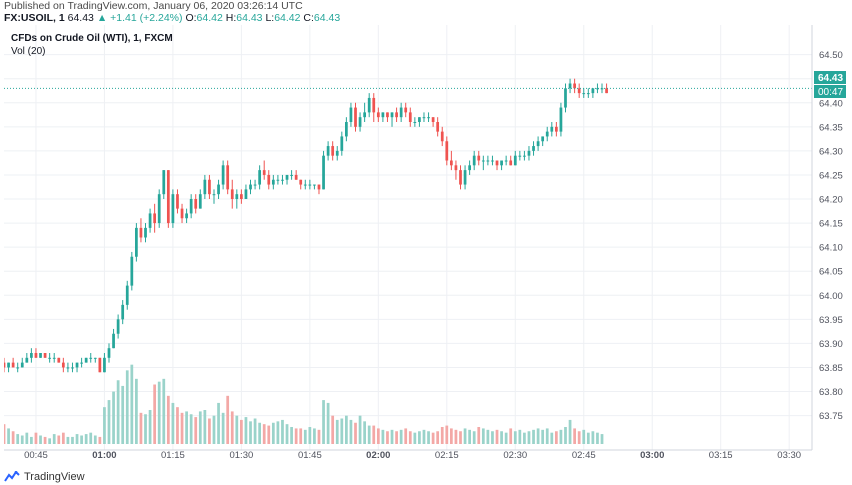  I want to click on volume-bars, so click(303, 404).